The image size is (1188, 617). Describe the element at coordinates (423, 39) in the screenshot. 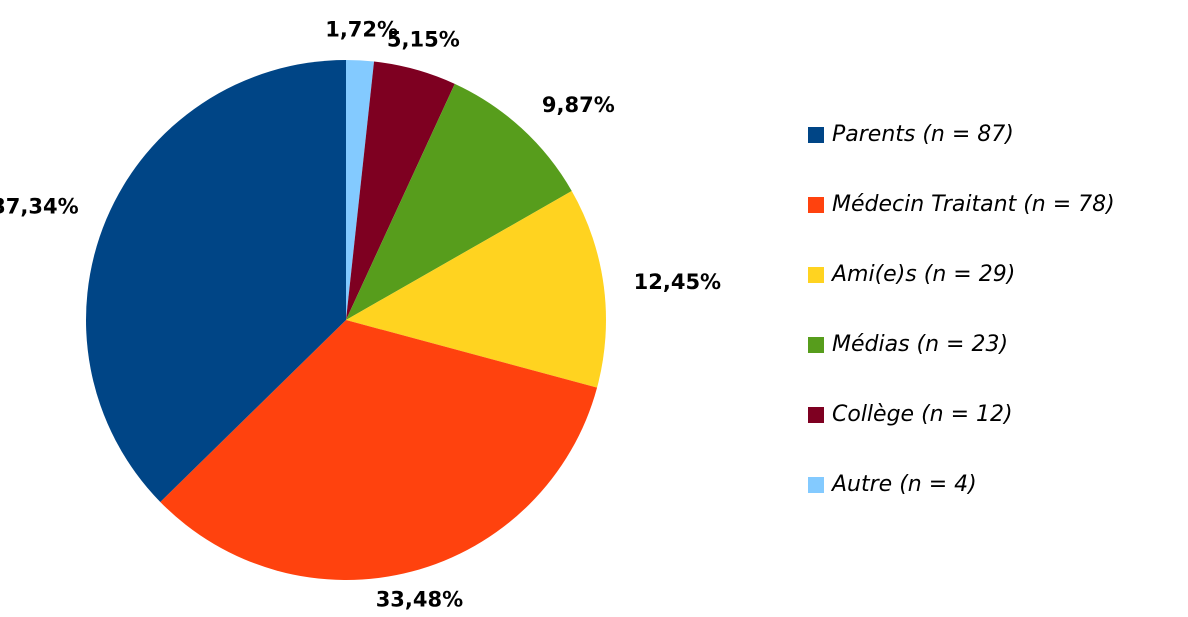

I see `value-label: 5,15%` at that location.